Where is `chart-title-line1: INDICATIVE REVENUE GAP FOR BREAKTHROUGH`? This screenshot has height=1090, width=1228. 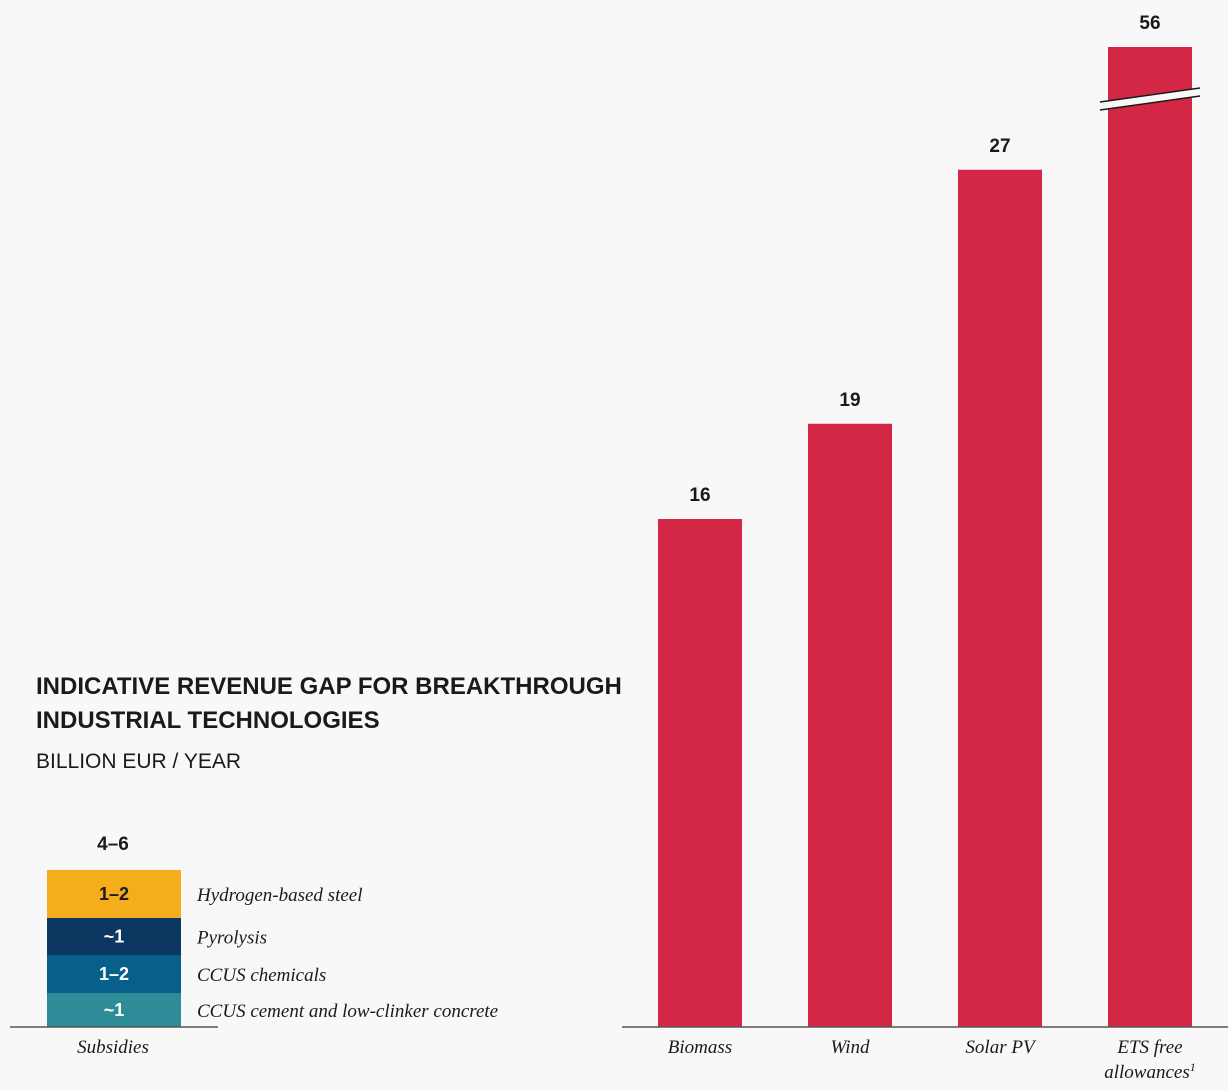 chart-title-line1: INDICATIVE REVENUE GAP FOR BREAKTHROUGH is located at coordinates (329, 686).